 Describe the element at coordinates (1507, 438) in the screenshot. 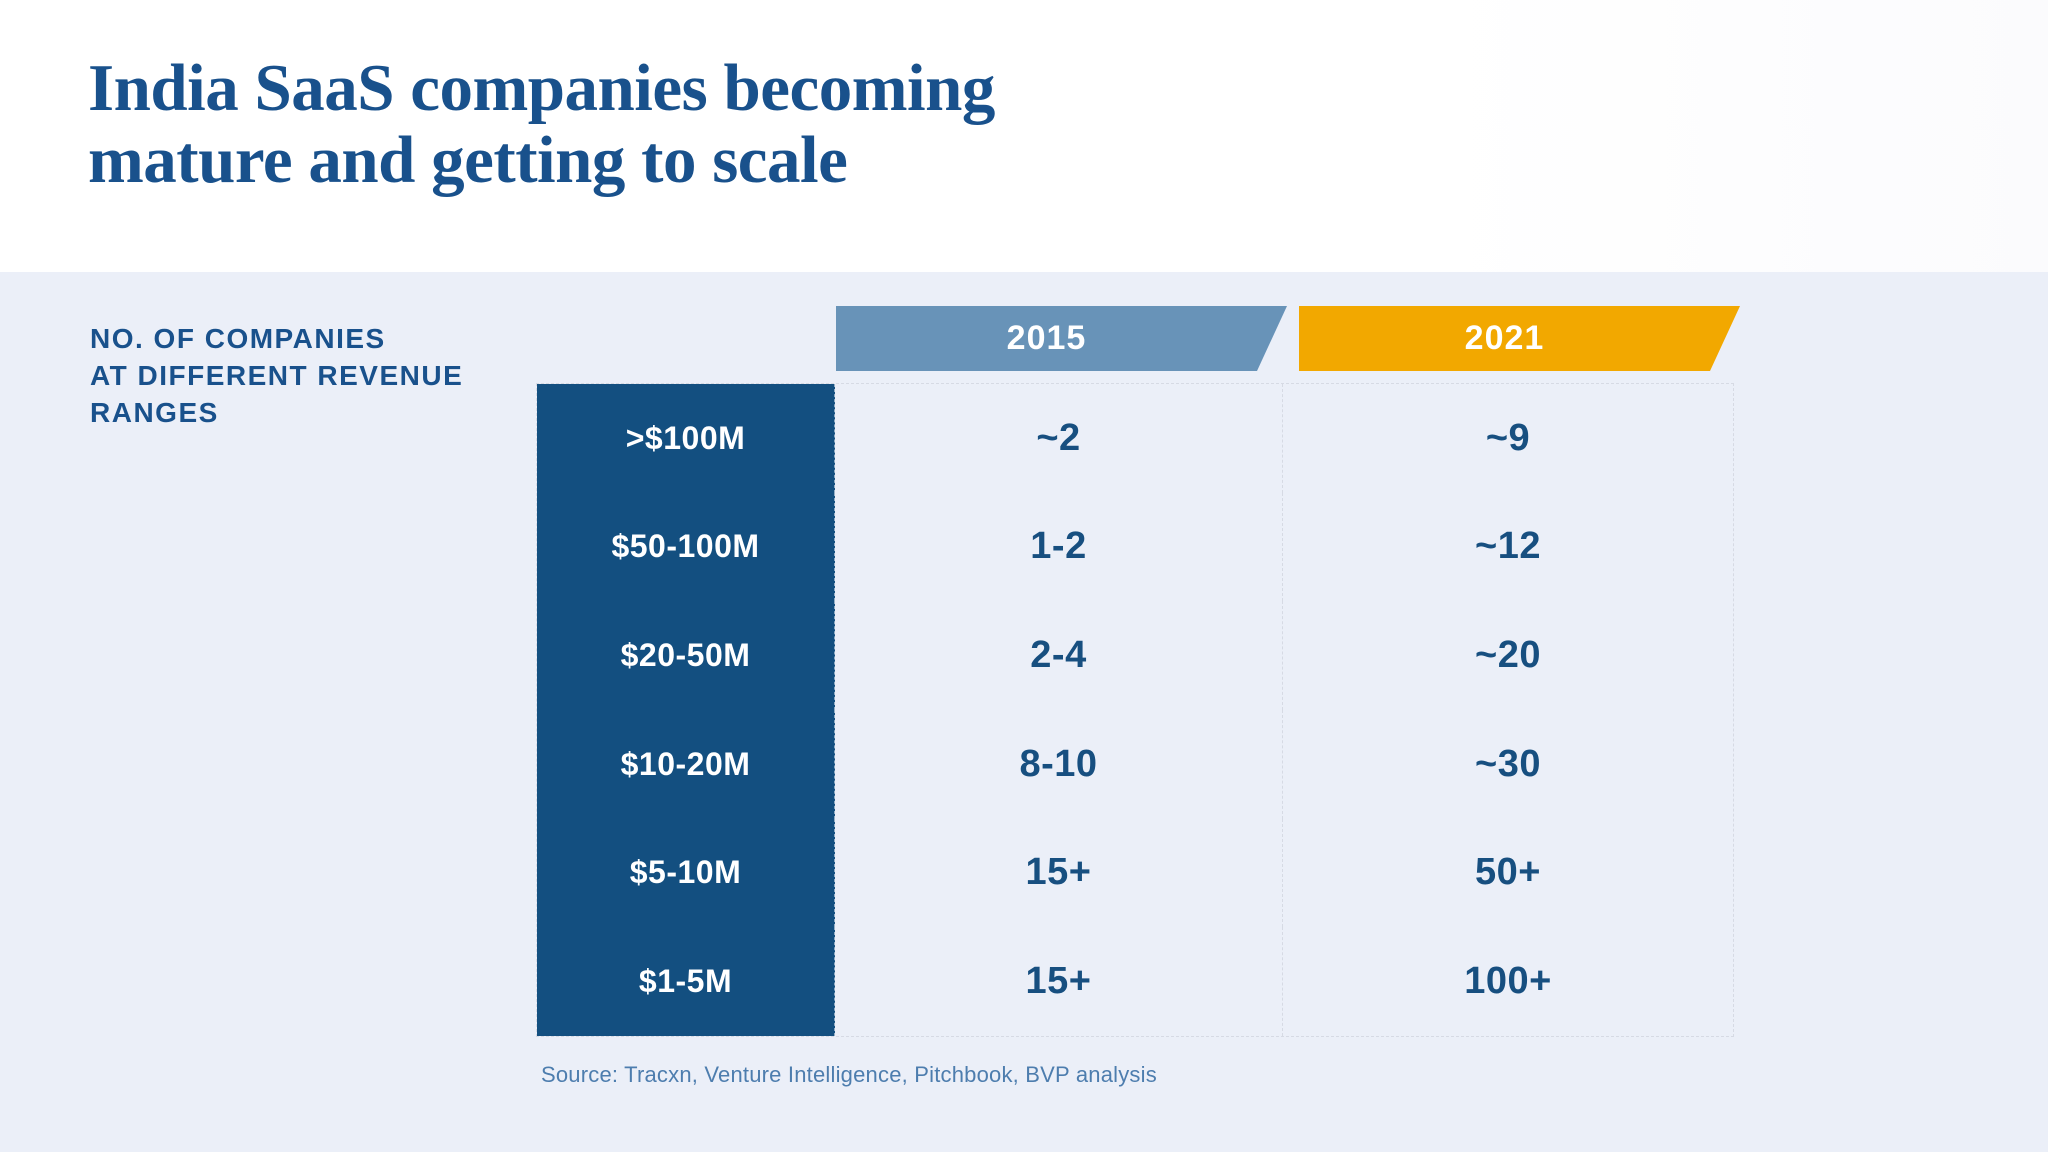

I see `cell-2021-row-0: ~9` at that location.